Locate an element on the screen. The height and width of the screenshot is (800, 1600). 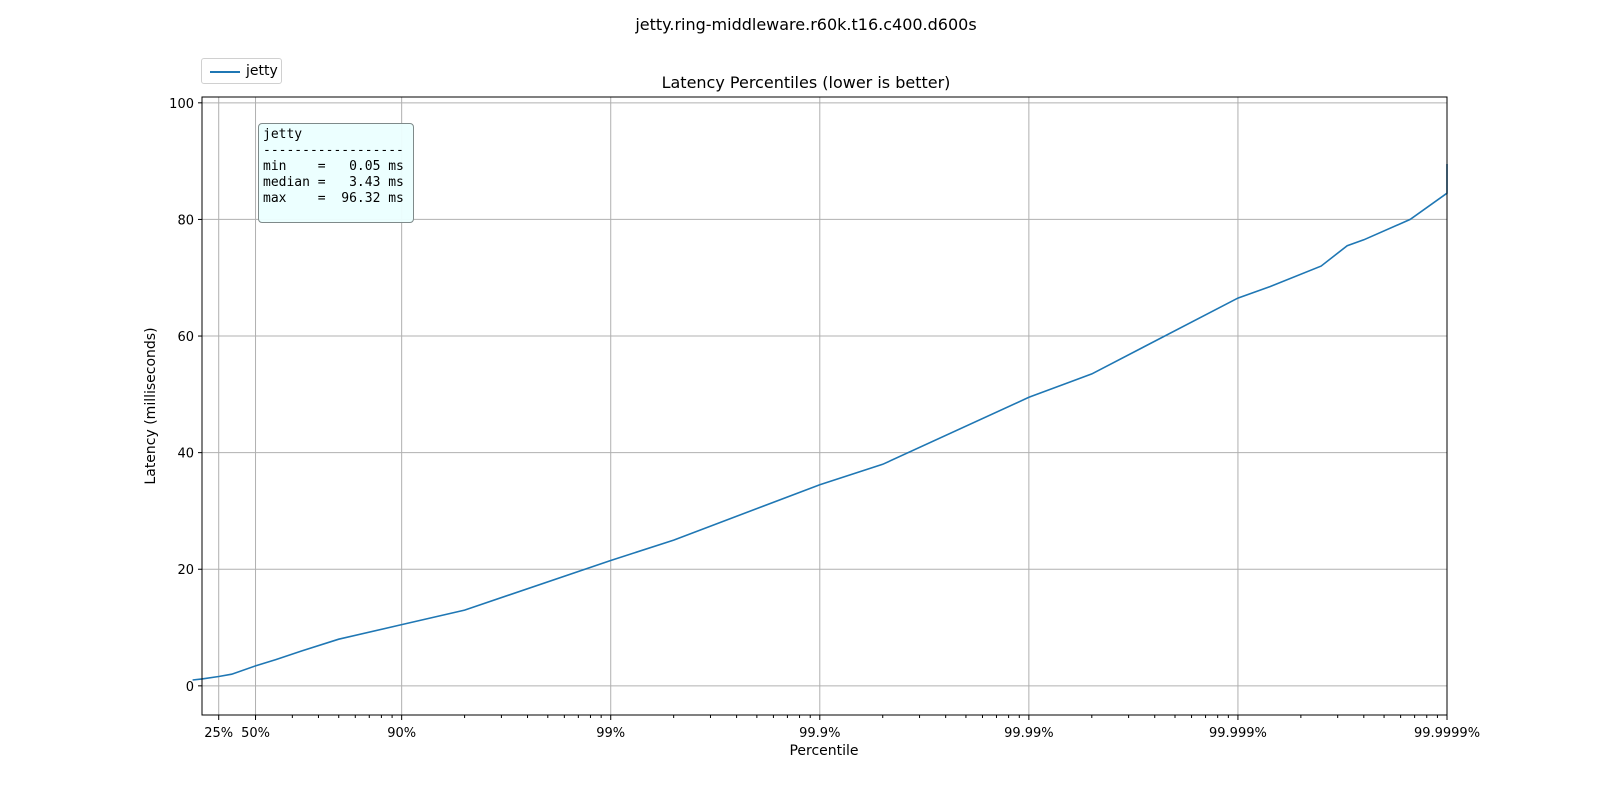
legend: jetty is located at coordinates (241, 71).